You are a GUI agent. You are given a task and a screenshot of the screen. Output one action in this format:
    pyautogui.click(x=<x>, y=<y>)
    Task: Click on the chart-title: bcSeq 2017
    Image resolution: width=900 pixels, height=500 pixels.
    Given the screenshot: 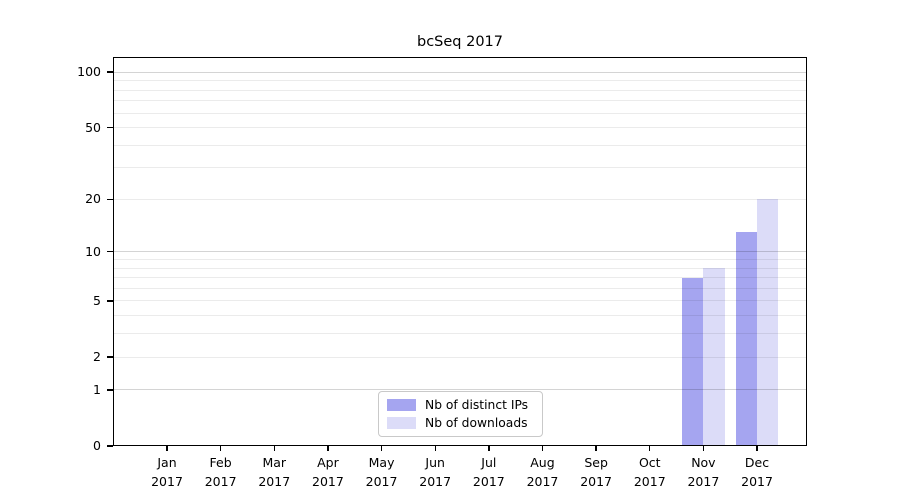 What is the action you would take?
    pyautogui.click(x=460, y=42)
    